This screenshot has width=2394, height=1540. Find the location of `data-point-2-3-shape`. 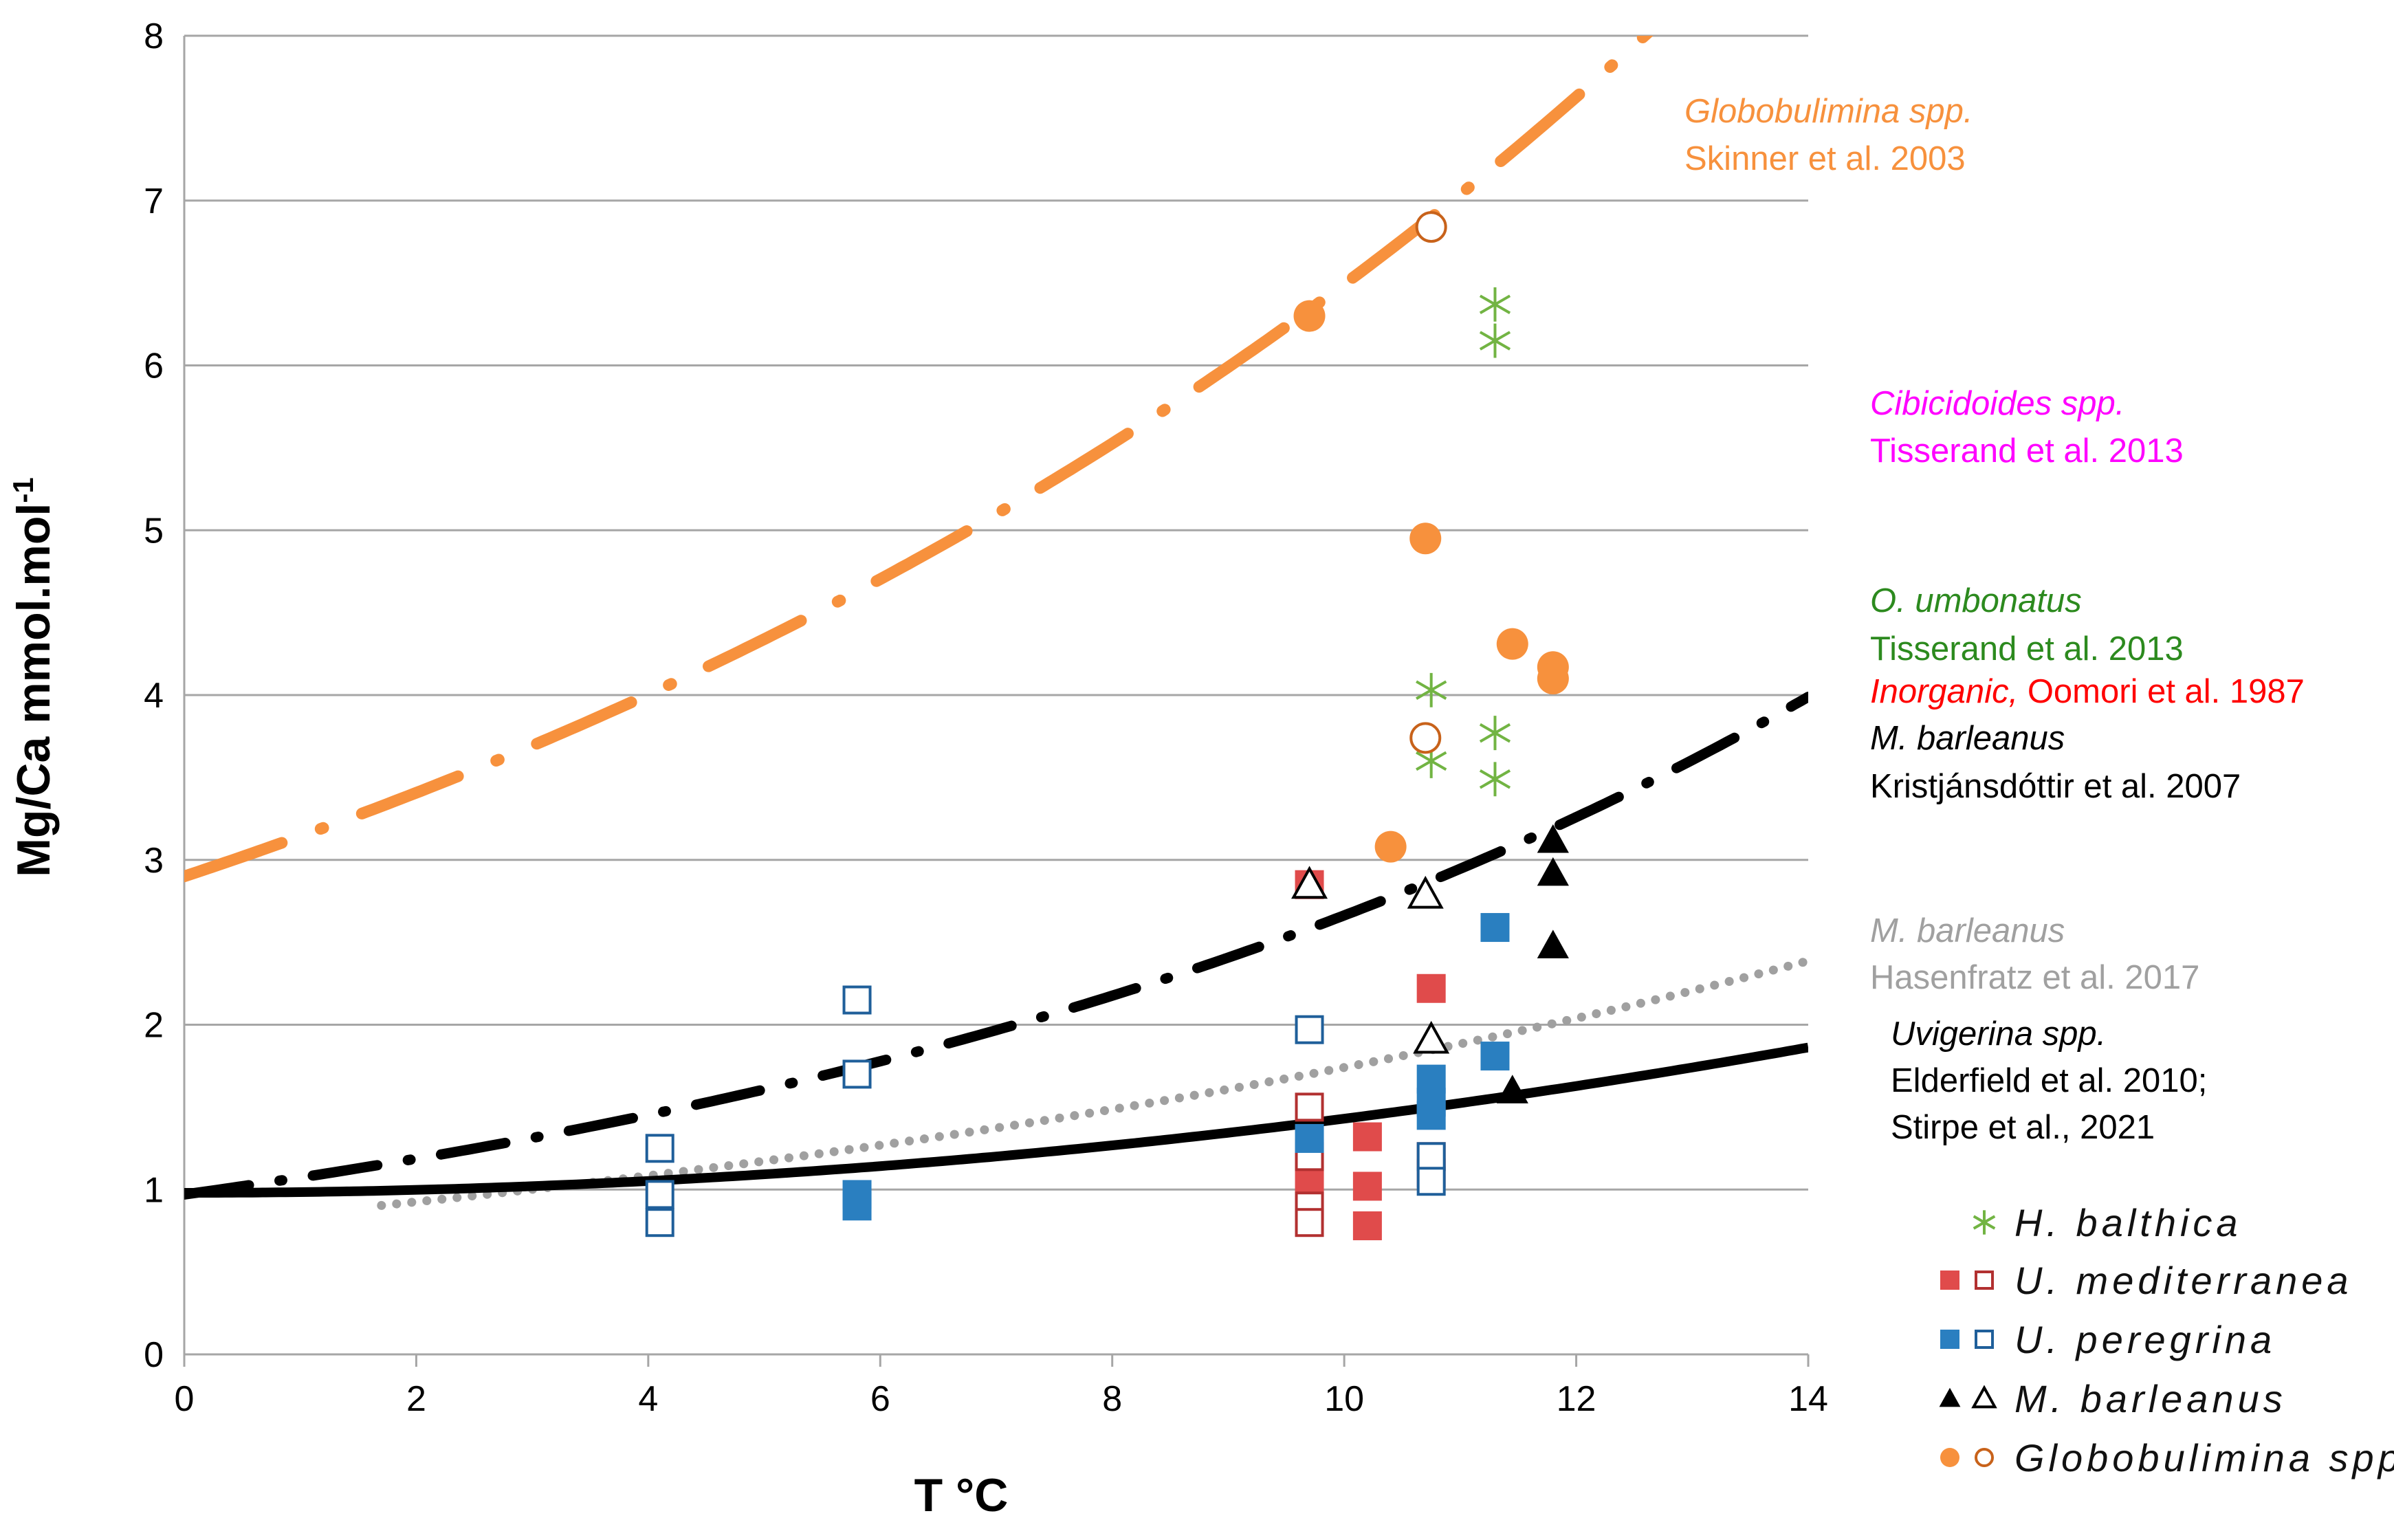

data-point-2-3-shape is located at coordinates (1309, 1223).